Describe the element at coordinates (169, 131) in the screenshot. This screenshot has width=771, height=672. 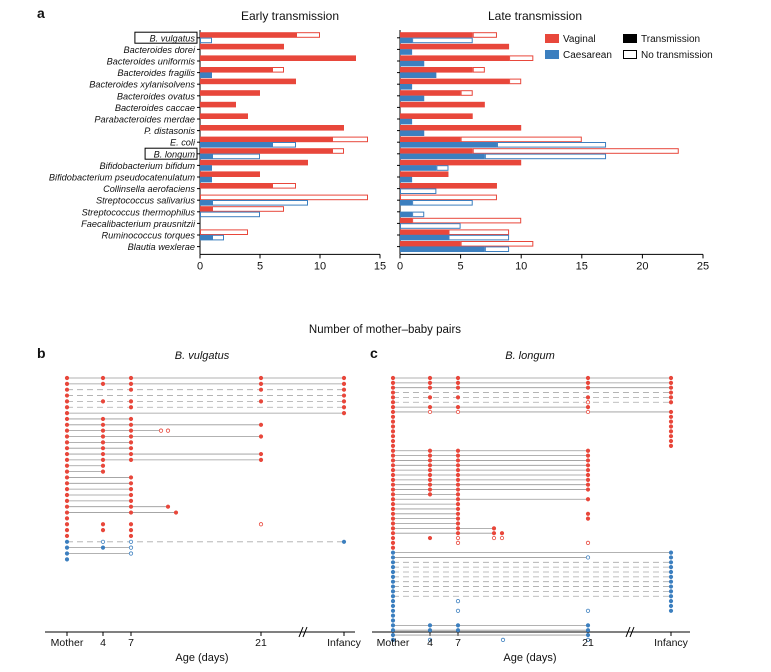
I see `category-label: P. distasonis` at that location.